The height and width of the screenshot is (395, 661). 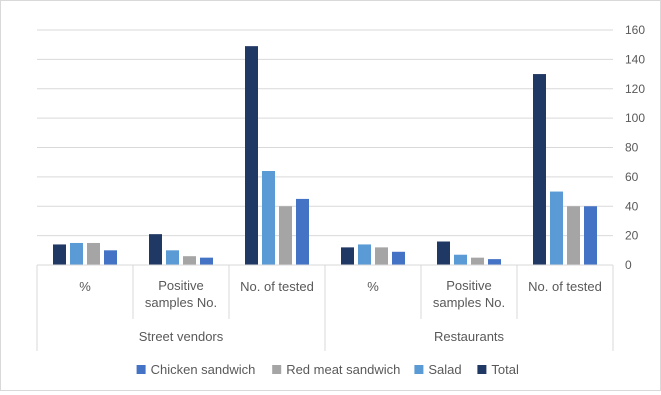 What do you see at coordinates (632, 236) in the screenshot?
I see `y-tick-label: 20` at bounding box center [632, 236].